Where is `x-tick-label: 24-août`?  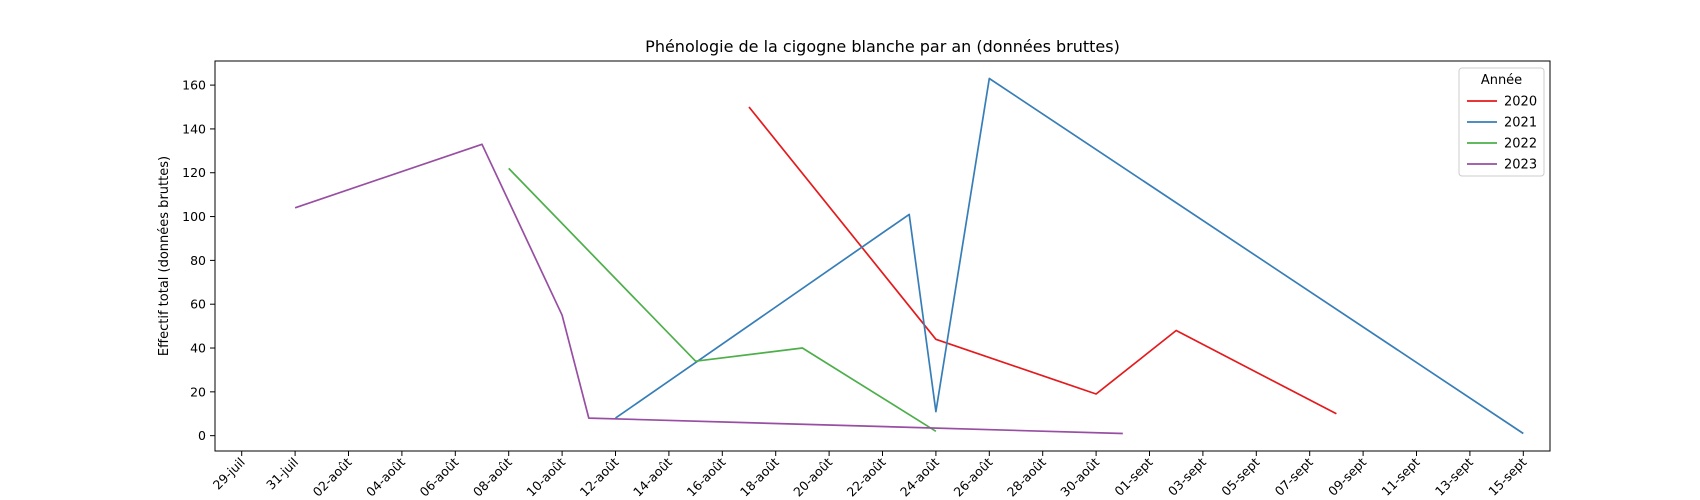 x-tick-label: 24-août is located at coordinates (919, 476).